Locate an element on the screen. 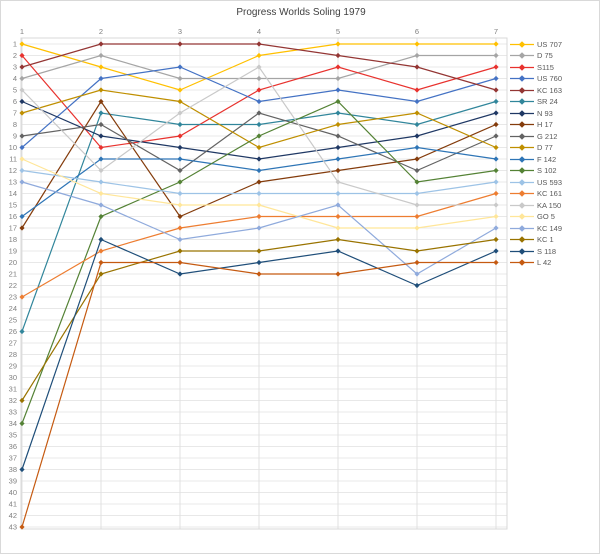 This screenshot has width=600, height=554. chart-title: Progress Worlds Soling 1979 is located at coordinates (301, 12).